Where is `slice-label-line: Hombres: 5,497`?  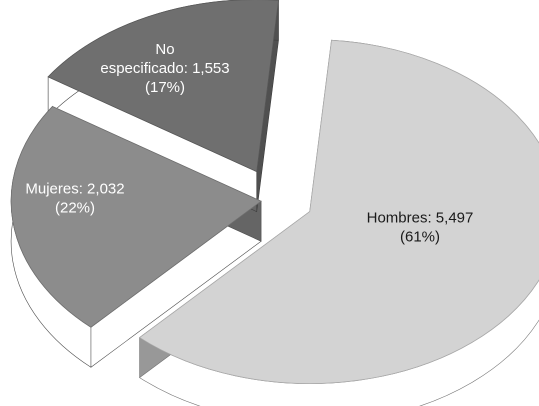 slice-label-line: Hombres: 5,497 is located at coordinates (420, 218).